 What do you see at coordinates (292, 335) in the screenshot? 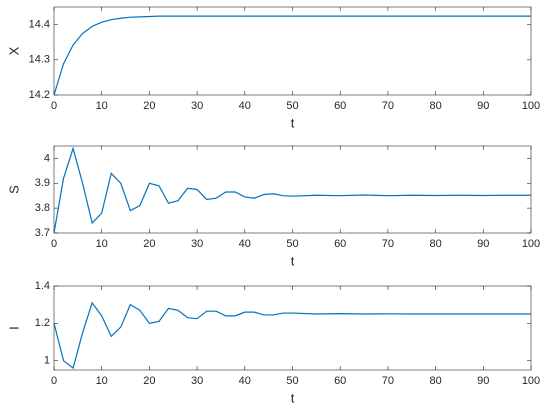
I see `data-line` at bounding box center [292, 335].